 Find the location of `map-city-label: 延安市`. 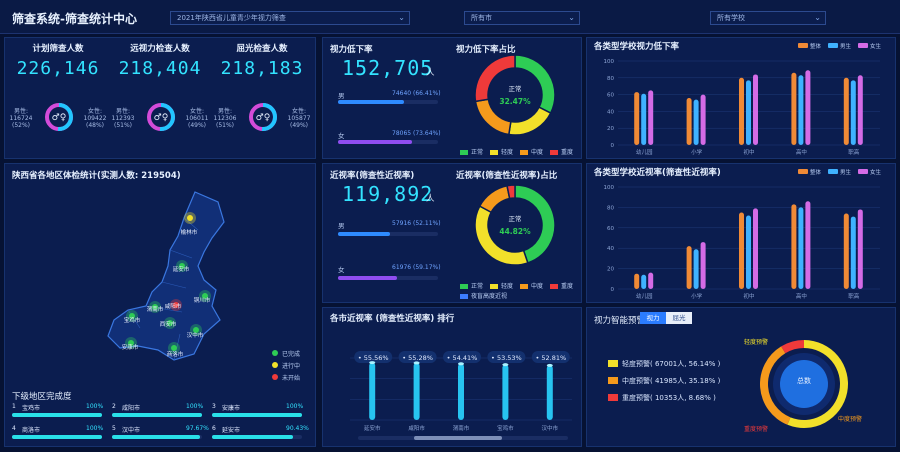

map-city-label: 延安市 is located at coordinates (181, 270).